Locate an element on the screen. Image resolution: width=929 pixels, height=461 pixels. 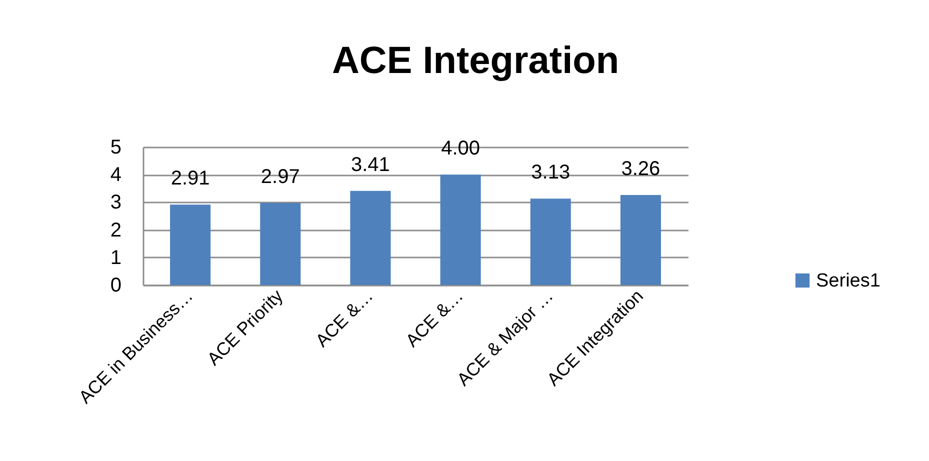
y-tick-label: 3 is located at coordinates (116, 203).